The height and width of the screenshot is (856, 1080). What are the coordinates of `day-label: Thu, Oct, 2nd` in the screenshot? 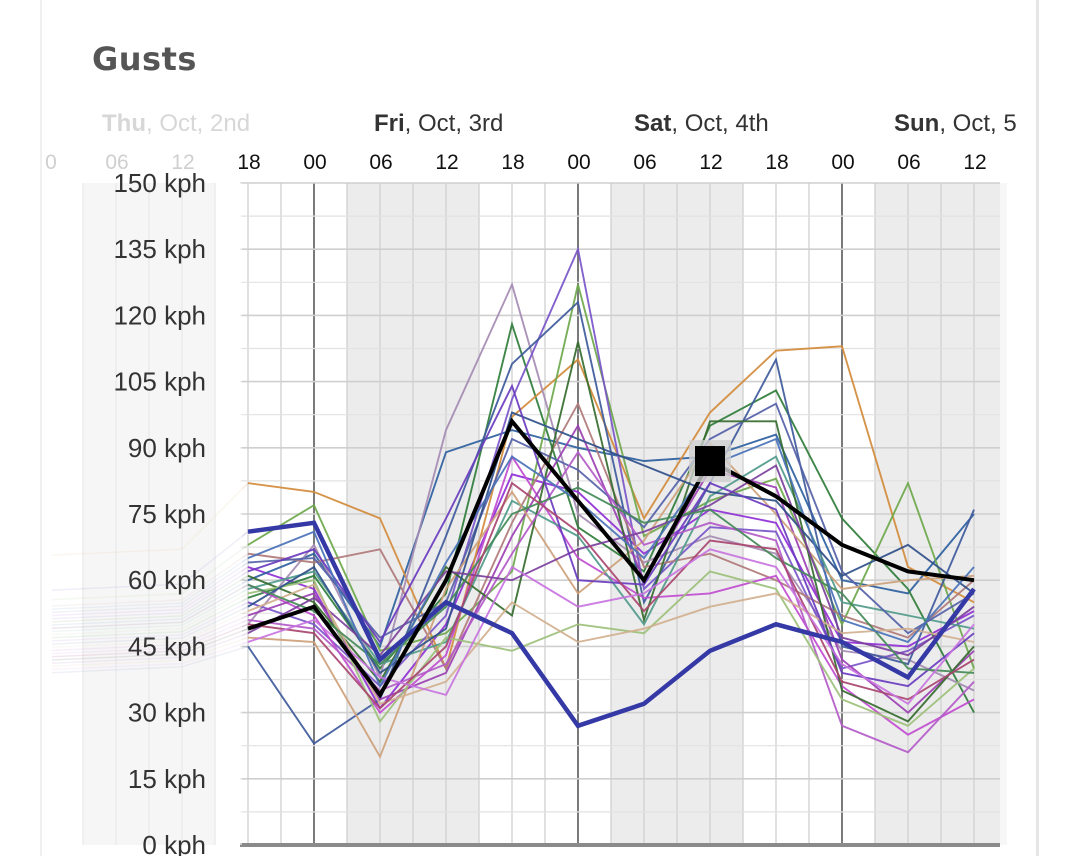 It's located at (176, 123).